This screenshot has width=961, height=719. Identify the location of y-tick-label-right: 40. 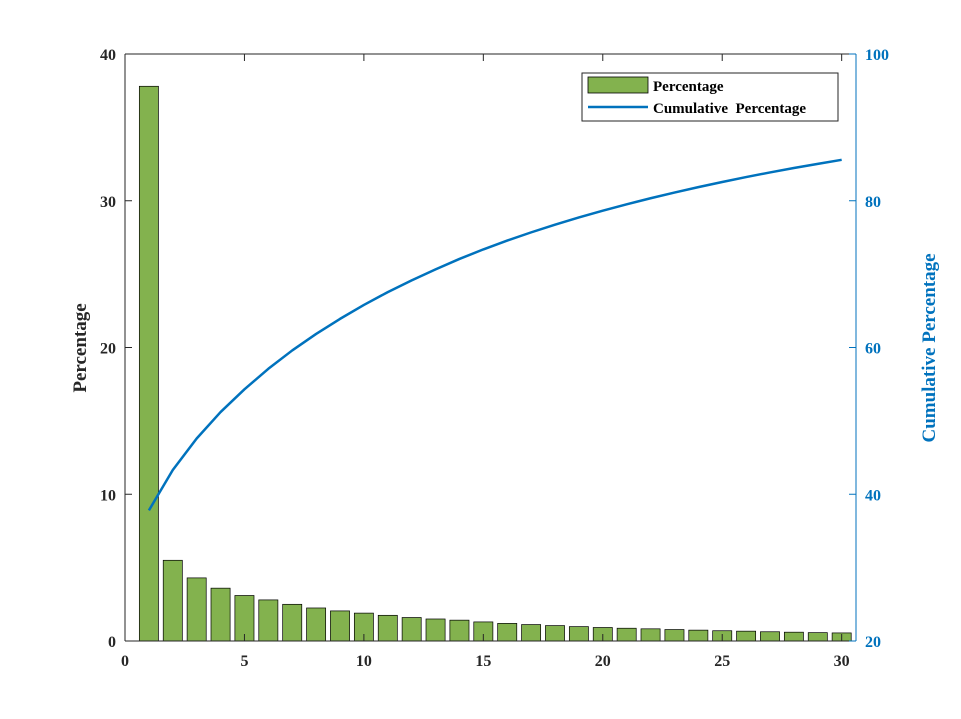
(873, 495).